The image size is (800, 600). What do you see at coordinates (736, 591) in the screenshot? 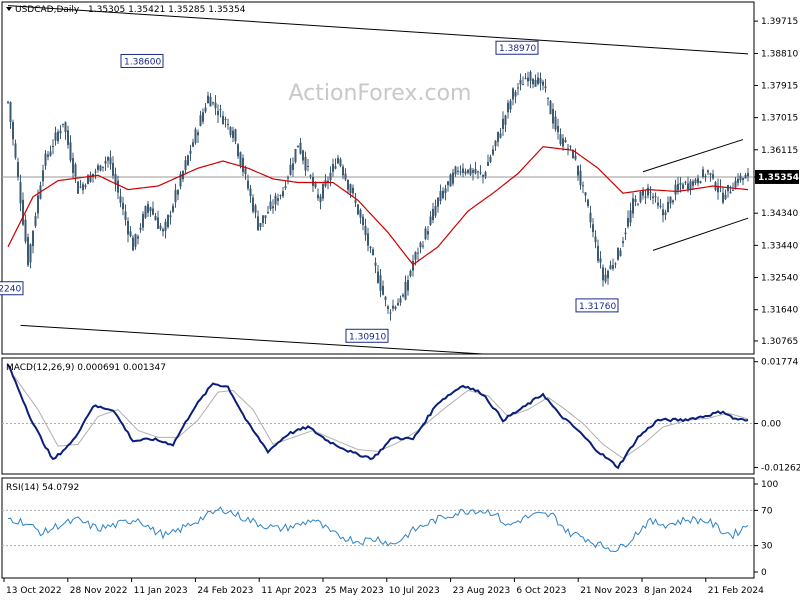
I see `time-axis-label: 21 Feb 2024` at bounding box center [736, 591].